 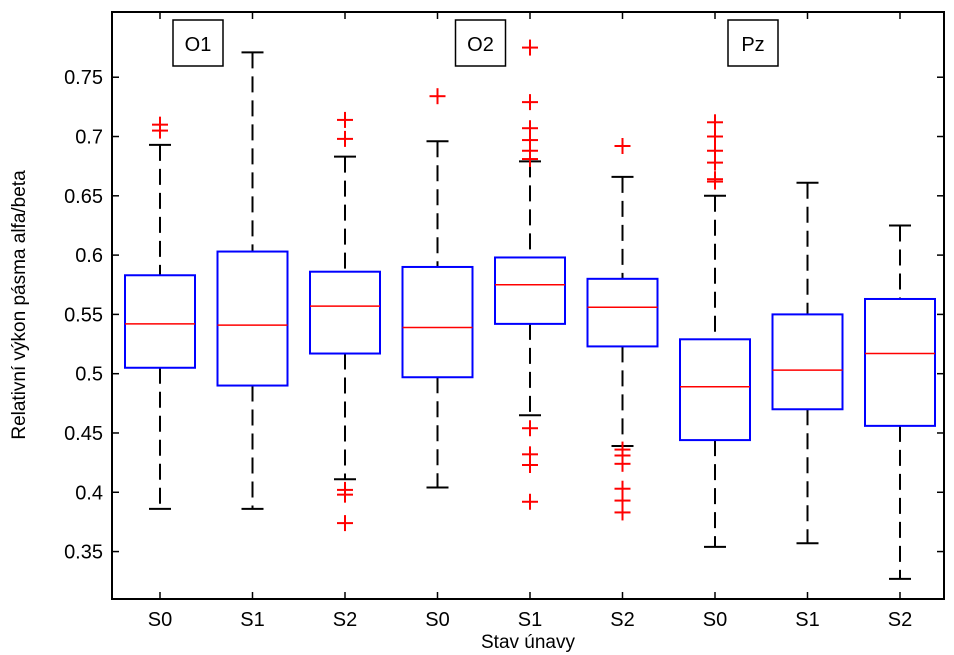 I want to click on group-label-text: Pz, so click(x=752, y=45).